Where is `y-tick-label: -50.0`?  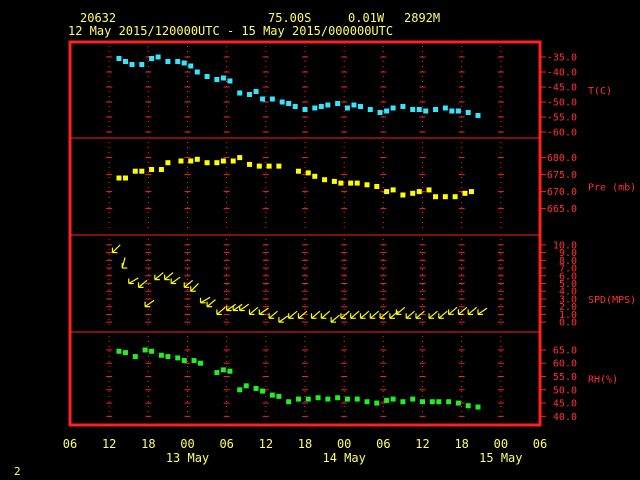
y-tick-label: -50.0 is located at coordinates (562, 103).